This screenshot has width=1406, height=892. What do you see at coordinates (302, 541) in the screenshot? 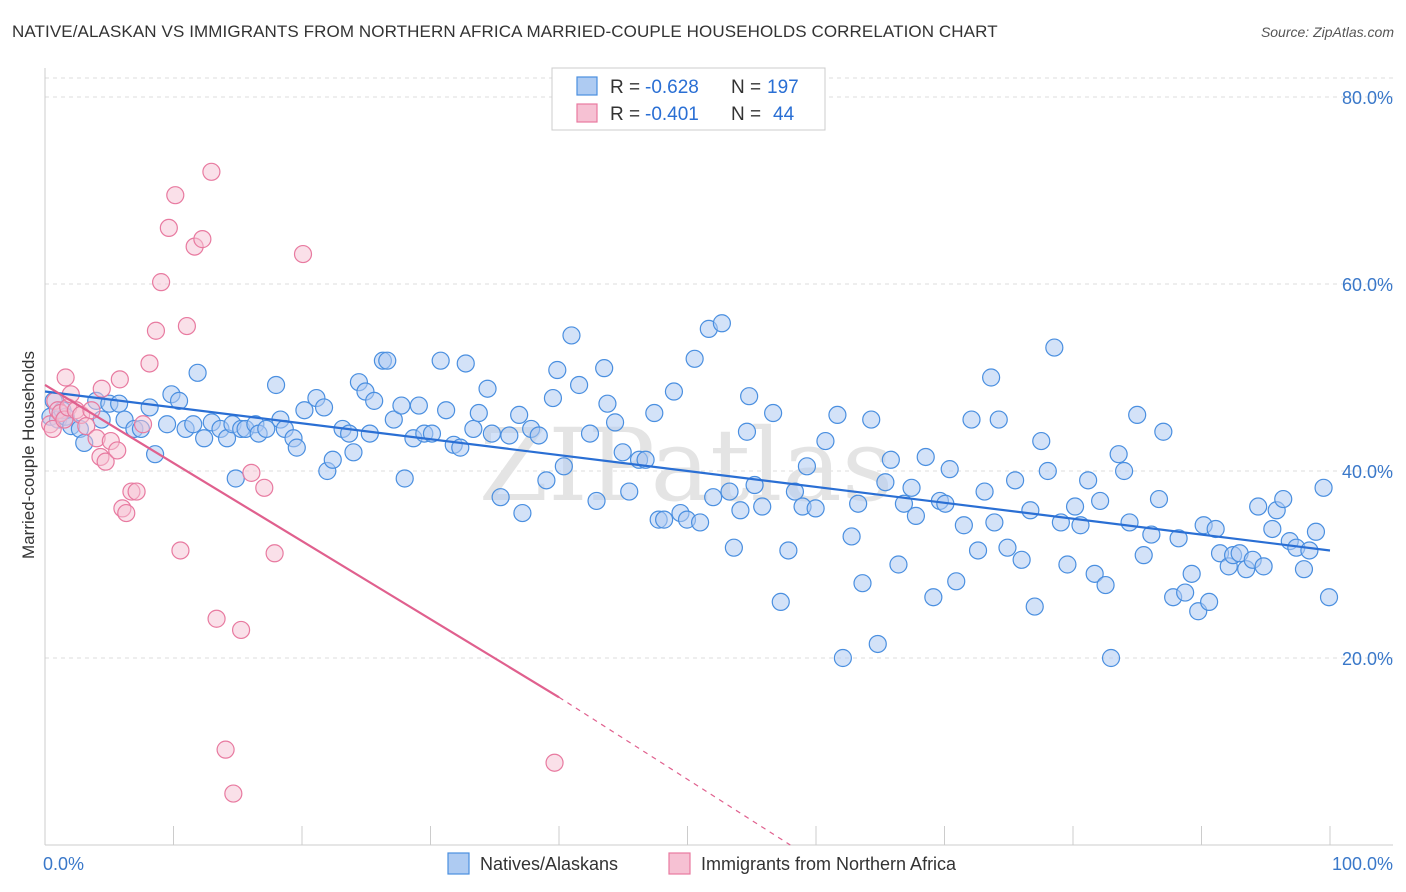
I see `trend-line-immigrants` at bounding box center [302, 541].